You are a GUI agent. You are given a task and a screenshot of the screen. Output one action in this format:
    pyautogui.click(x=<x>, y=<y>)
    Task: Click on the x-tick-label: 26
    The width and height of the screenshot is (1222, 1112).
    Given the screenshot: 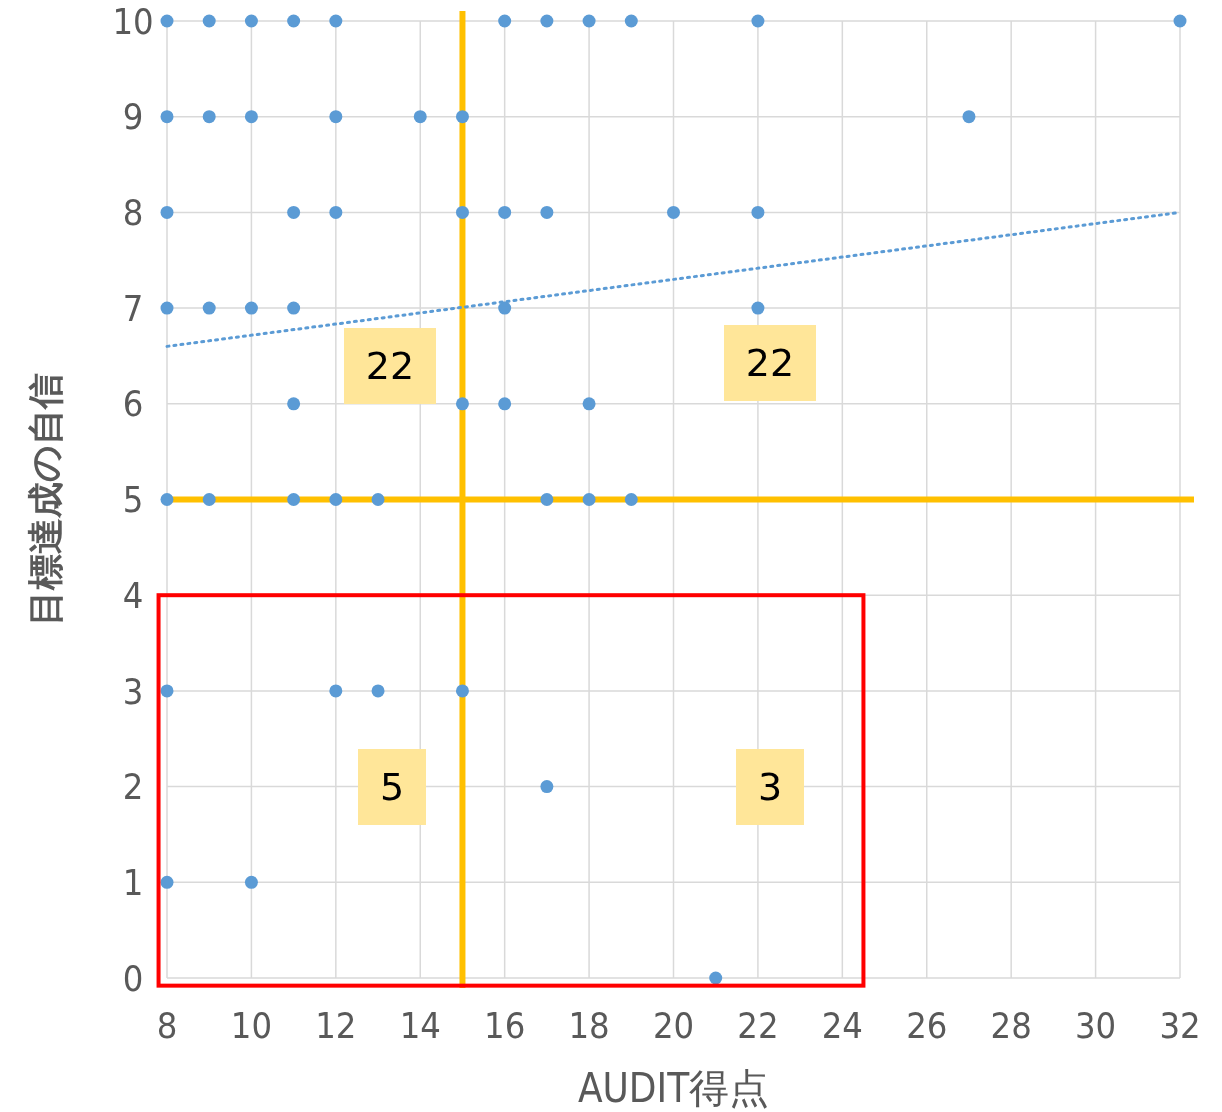 What is the action you would take?
    pyautogui.click(x=927, y=1025)
    